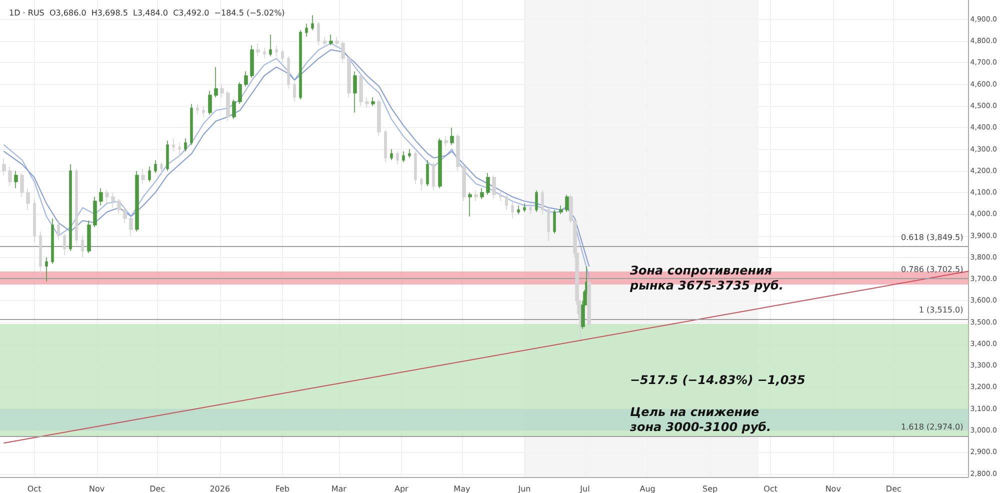  Describe the element at coordinates (462, 488) in the screenshot. I see `x-tick-label: May` at that location.